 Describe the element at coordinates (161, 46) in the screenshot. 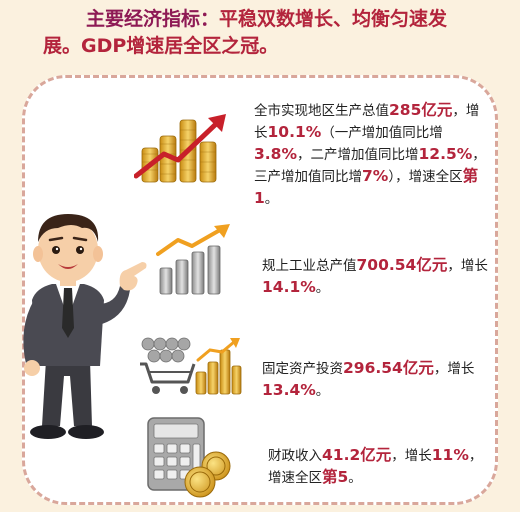

I see `headline-line-2: 展。GDP增速居全区之冠。` at that location.